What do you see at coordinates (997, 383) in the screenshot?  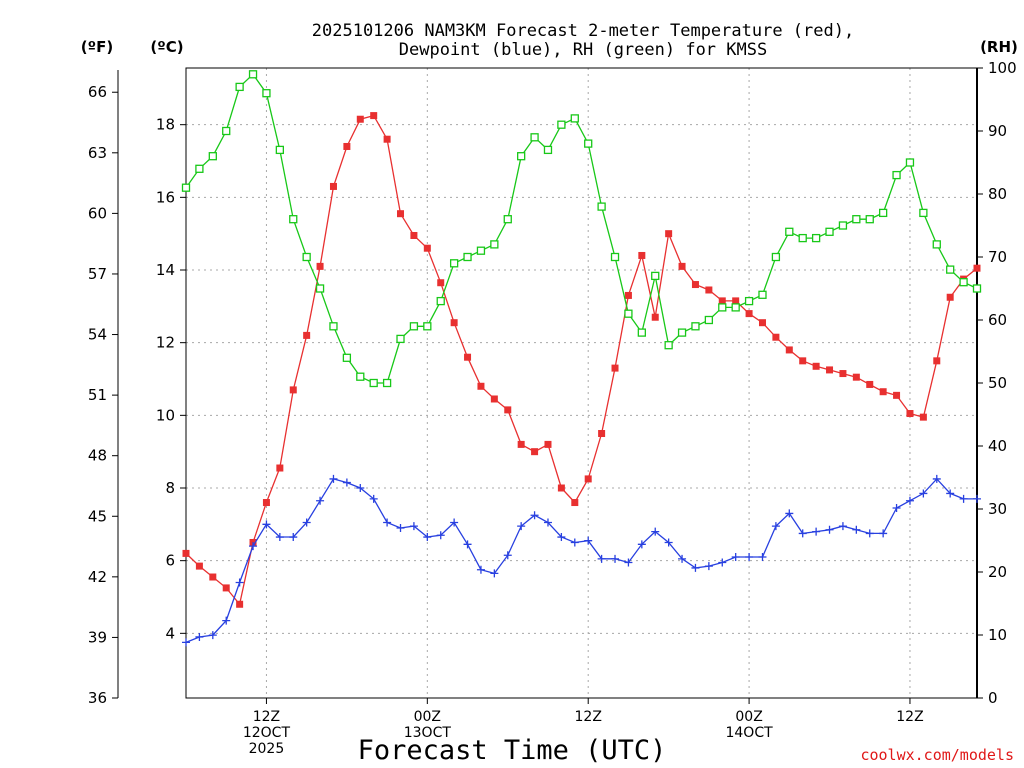 I see `rh-tick-label: 50` at bounding box center [997, 383].